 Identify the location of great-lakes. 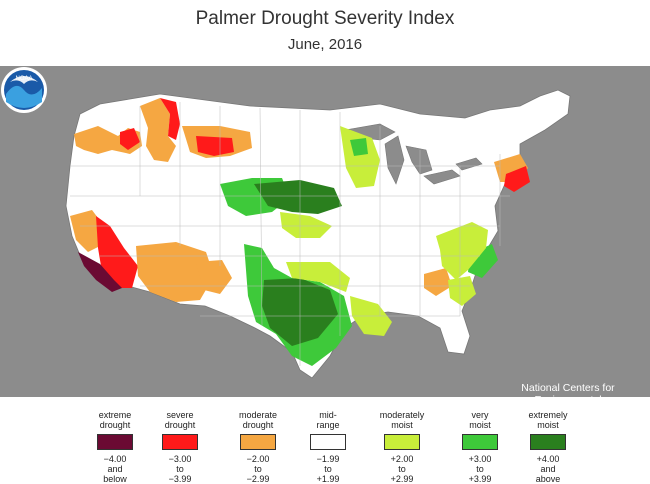
(413, 154).